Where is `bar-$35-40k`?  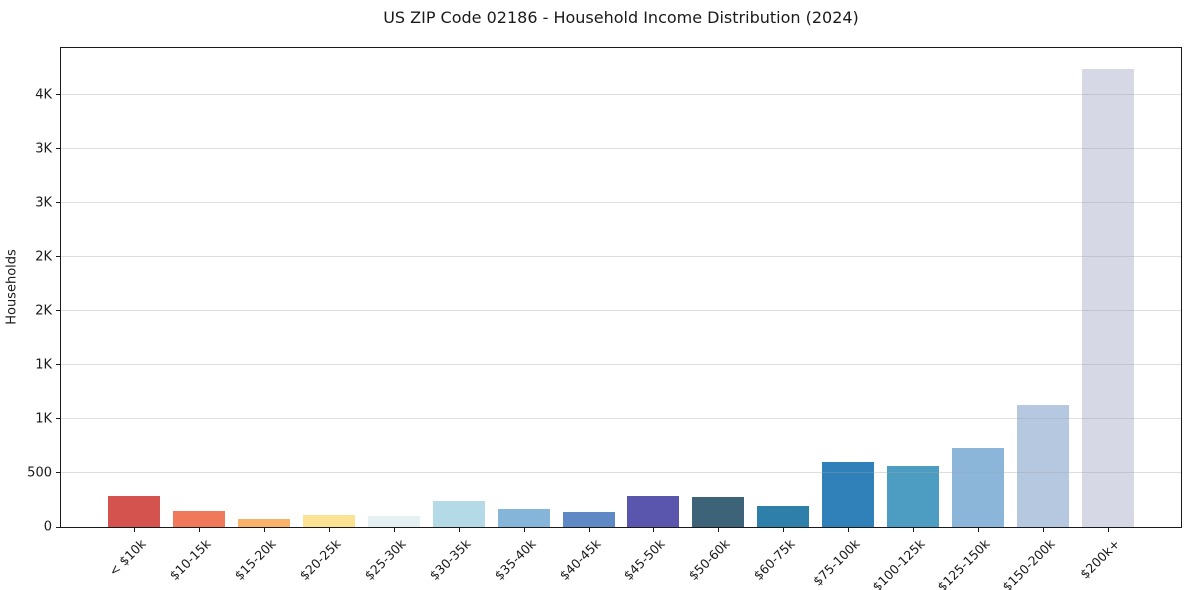
bar-$35-40k is located at coordinates (523, 517).